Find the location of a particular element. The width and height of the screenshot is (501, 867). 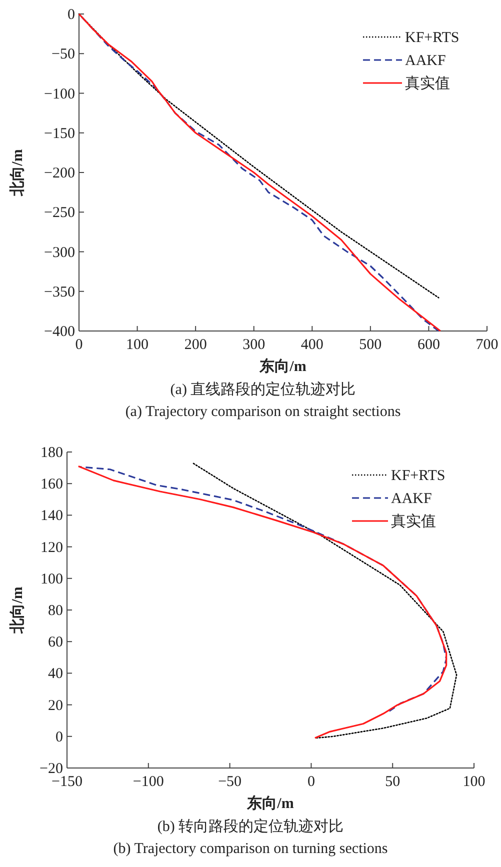

y-tick-label: 140 is located at coordinates (51, 516).